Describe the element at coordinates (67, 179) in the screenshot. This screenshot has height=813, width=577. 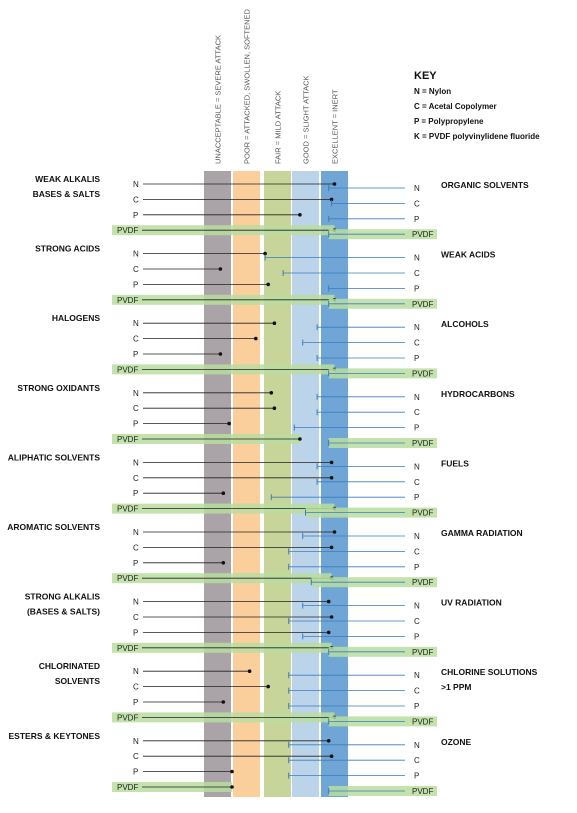
I see `left-group-label: WEAK ALKALIS` at that location.